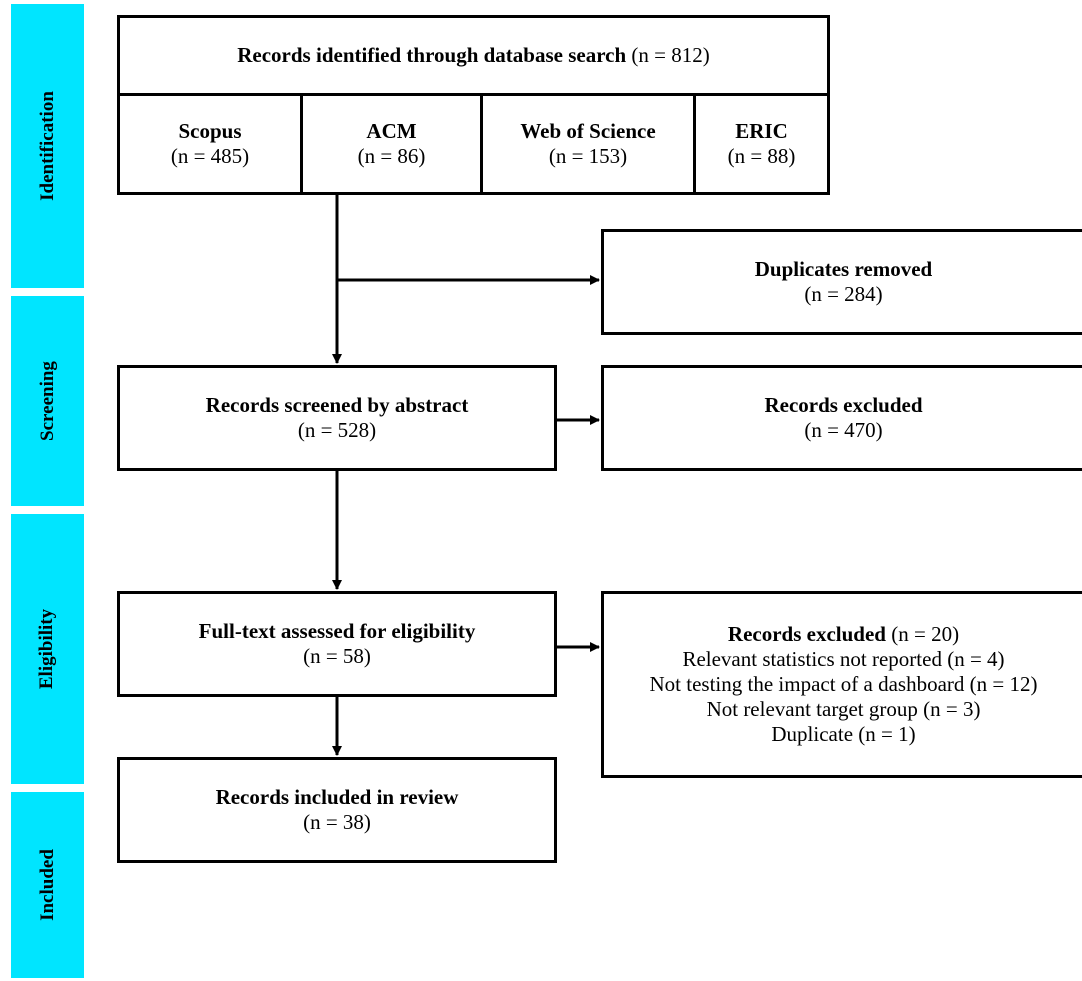 The height and width of the screenshot is (981, 1082). Describe the element at coordinates (588, 156) in the screenshot. I see `source-wos-count: (n = 153)` at that location.